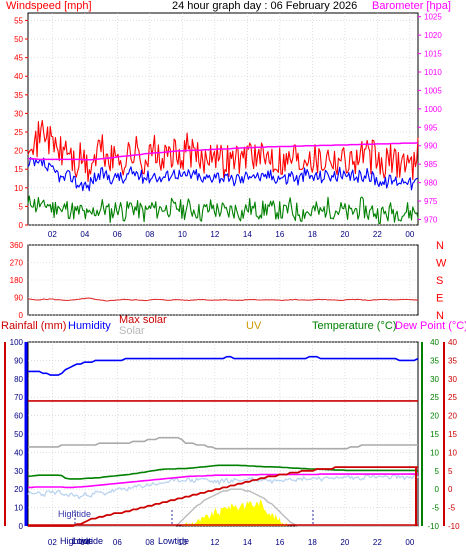 The height and width of the screenshot is (554, 466). What do you see at coordinates (264, 6) in the screenshot?
I see `graph-title: 24 hour graph day : 06 February 2026` at bounding box center [264, 6].